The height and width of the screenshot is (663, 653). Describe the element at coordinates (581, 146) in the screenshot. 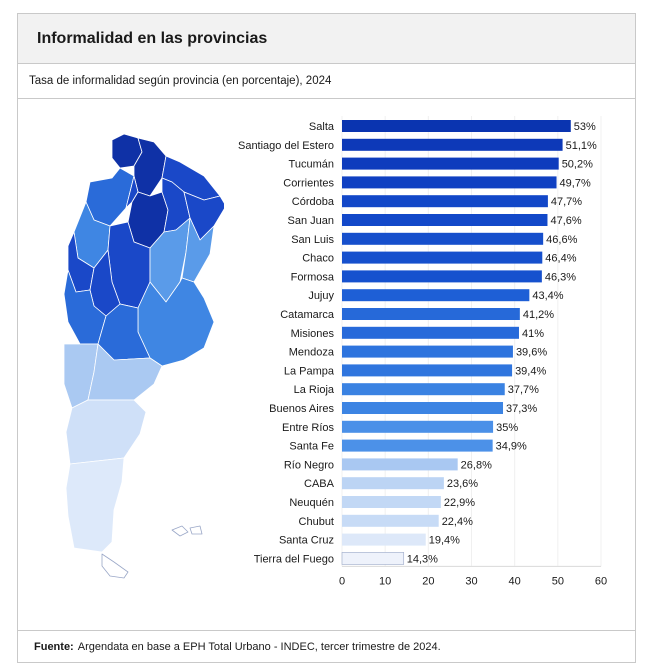

I see `bar-value-label: 51,1%` at that location.